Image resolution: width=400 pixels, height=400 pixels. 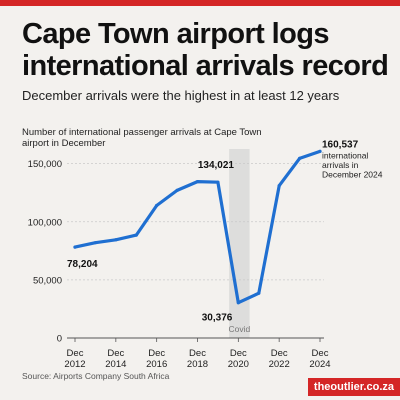 I want to click on top-accent-bar, so click(x=200, y=3).